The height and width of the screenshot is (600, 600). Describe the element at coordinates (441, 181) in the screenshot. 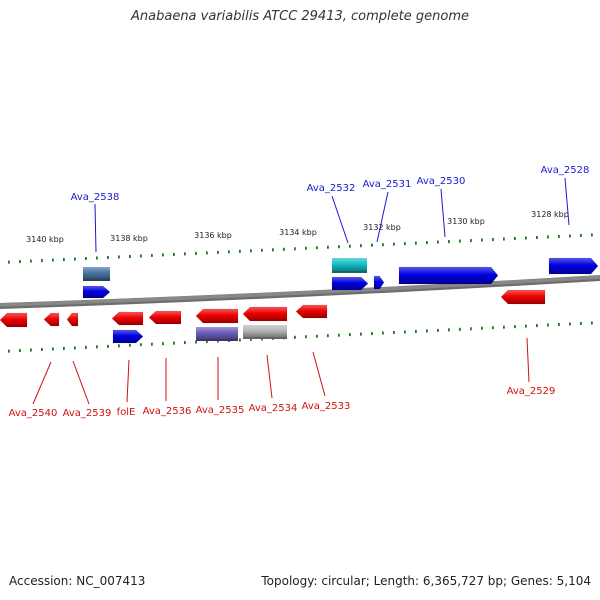

I see `gene-label: Ava_2530` at that location.